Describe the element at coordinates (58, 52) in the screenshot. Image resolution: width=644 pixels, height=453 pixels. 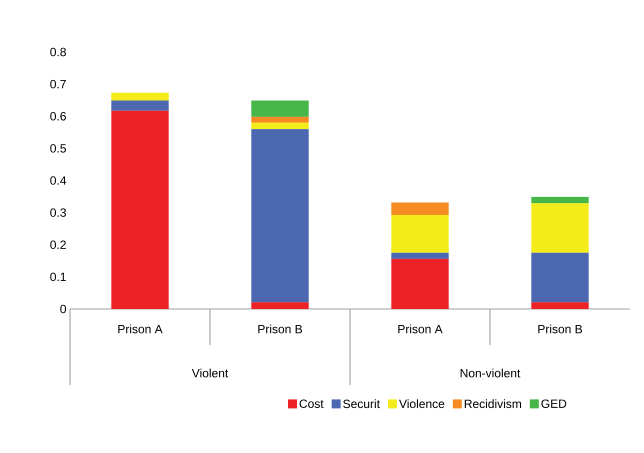
I see `y-tick-label: 0.8` at that location.